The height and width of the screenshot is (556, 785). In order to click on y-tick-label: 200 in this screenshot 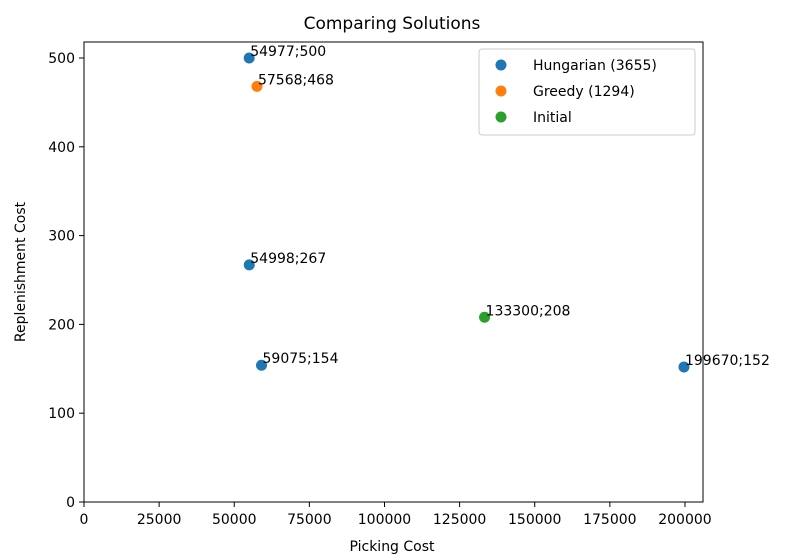, I will do `click(61, 325)`.